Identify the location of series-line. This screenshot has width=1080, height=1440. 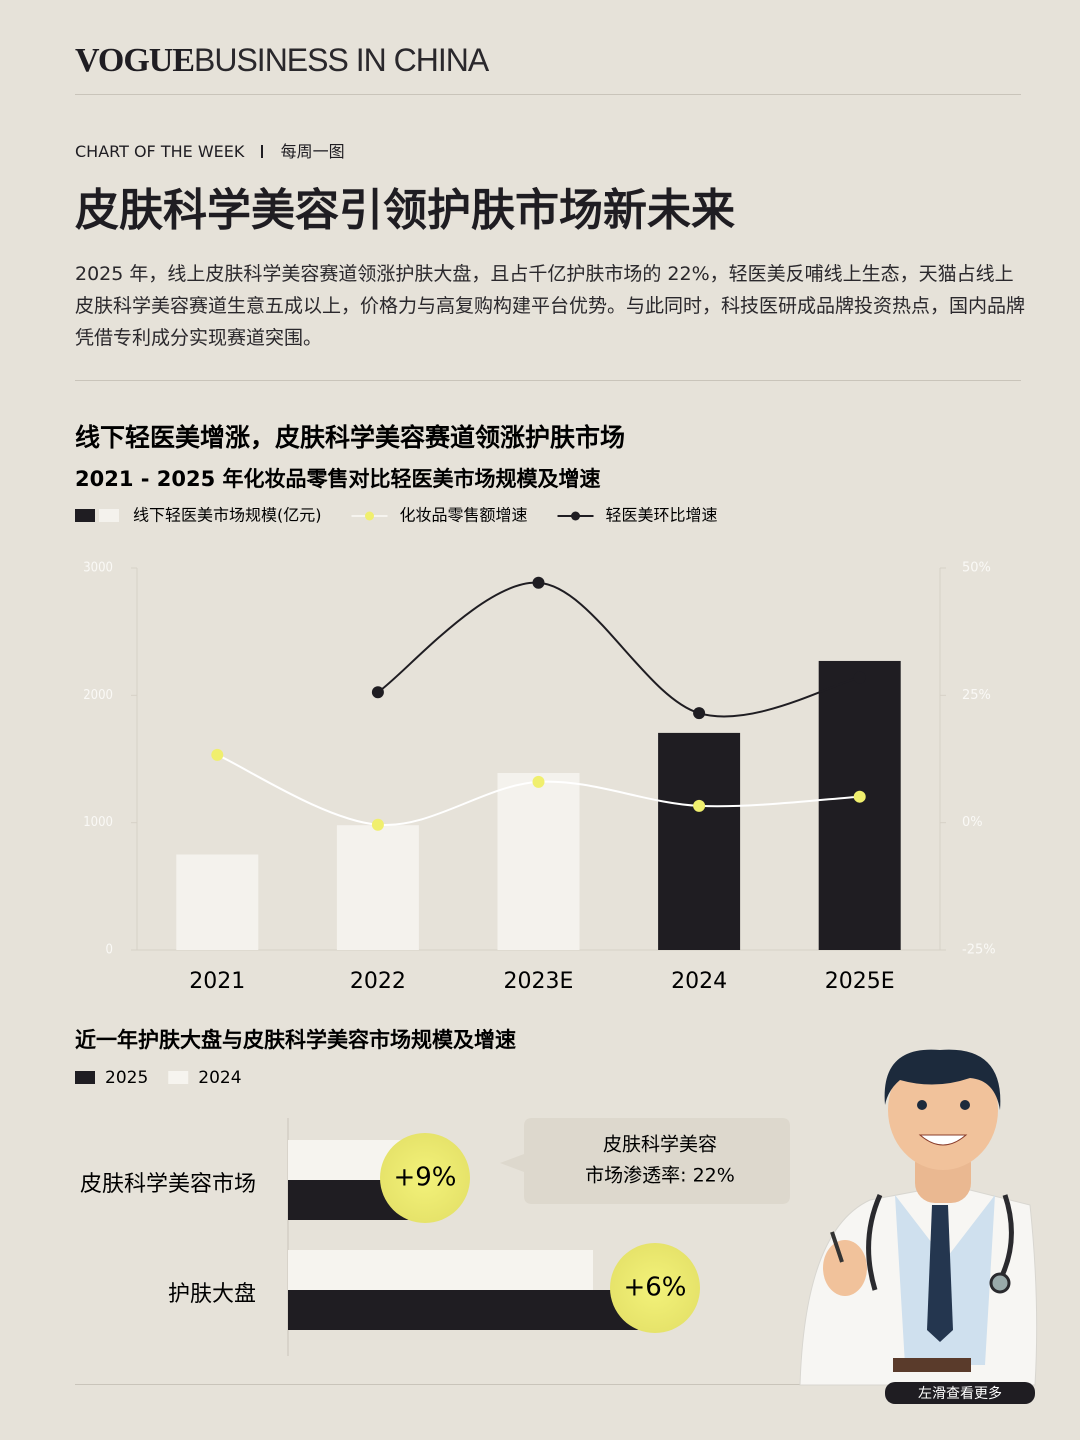
(618, 649).